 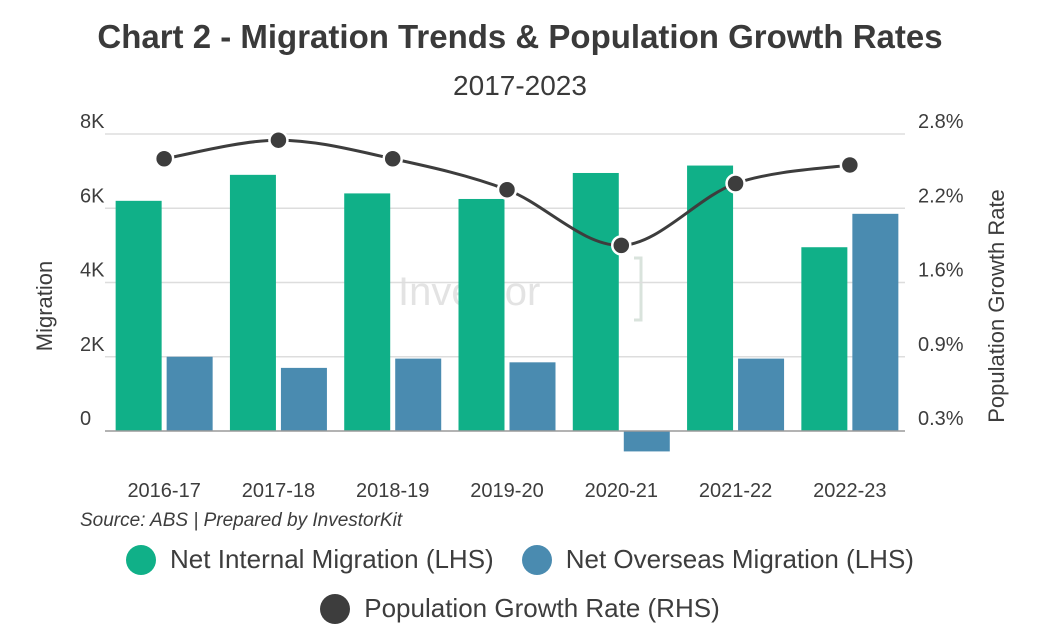 What do you see at coordinates (92, 196) in the screenshot?
I see `left-tick-label: 6K` at bounding box center [92, 196].